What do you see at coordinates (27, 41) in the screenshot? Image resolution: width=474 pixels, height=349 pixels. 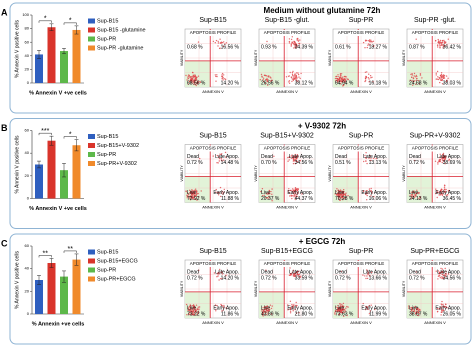 I see `y-tick-label: 60` at bounding box center [27, 41].